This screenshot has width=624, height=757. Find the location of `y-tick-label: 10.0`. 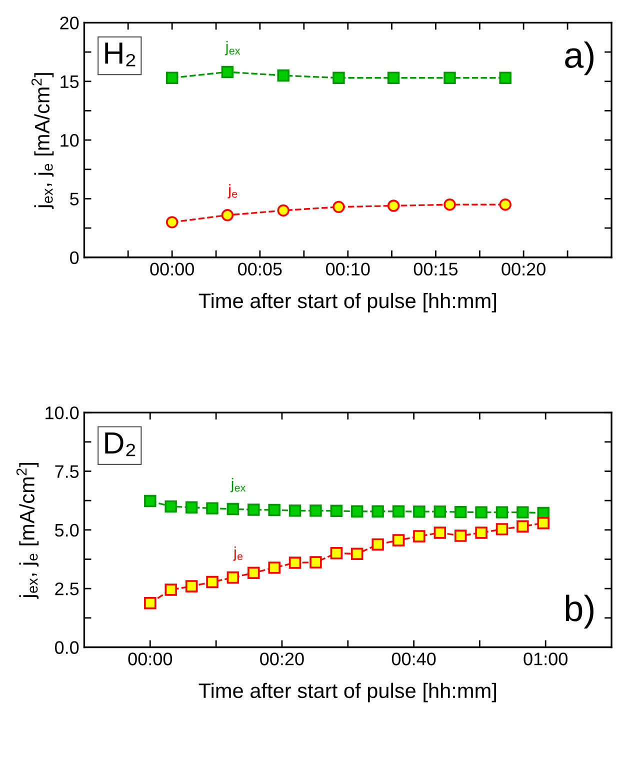

y-tick-label: 10.0 is located at coordinates (62, 413).